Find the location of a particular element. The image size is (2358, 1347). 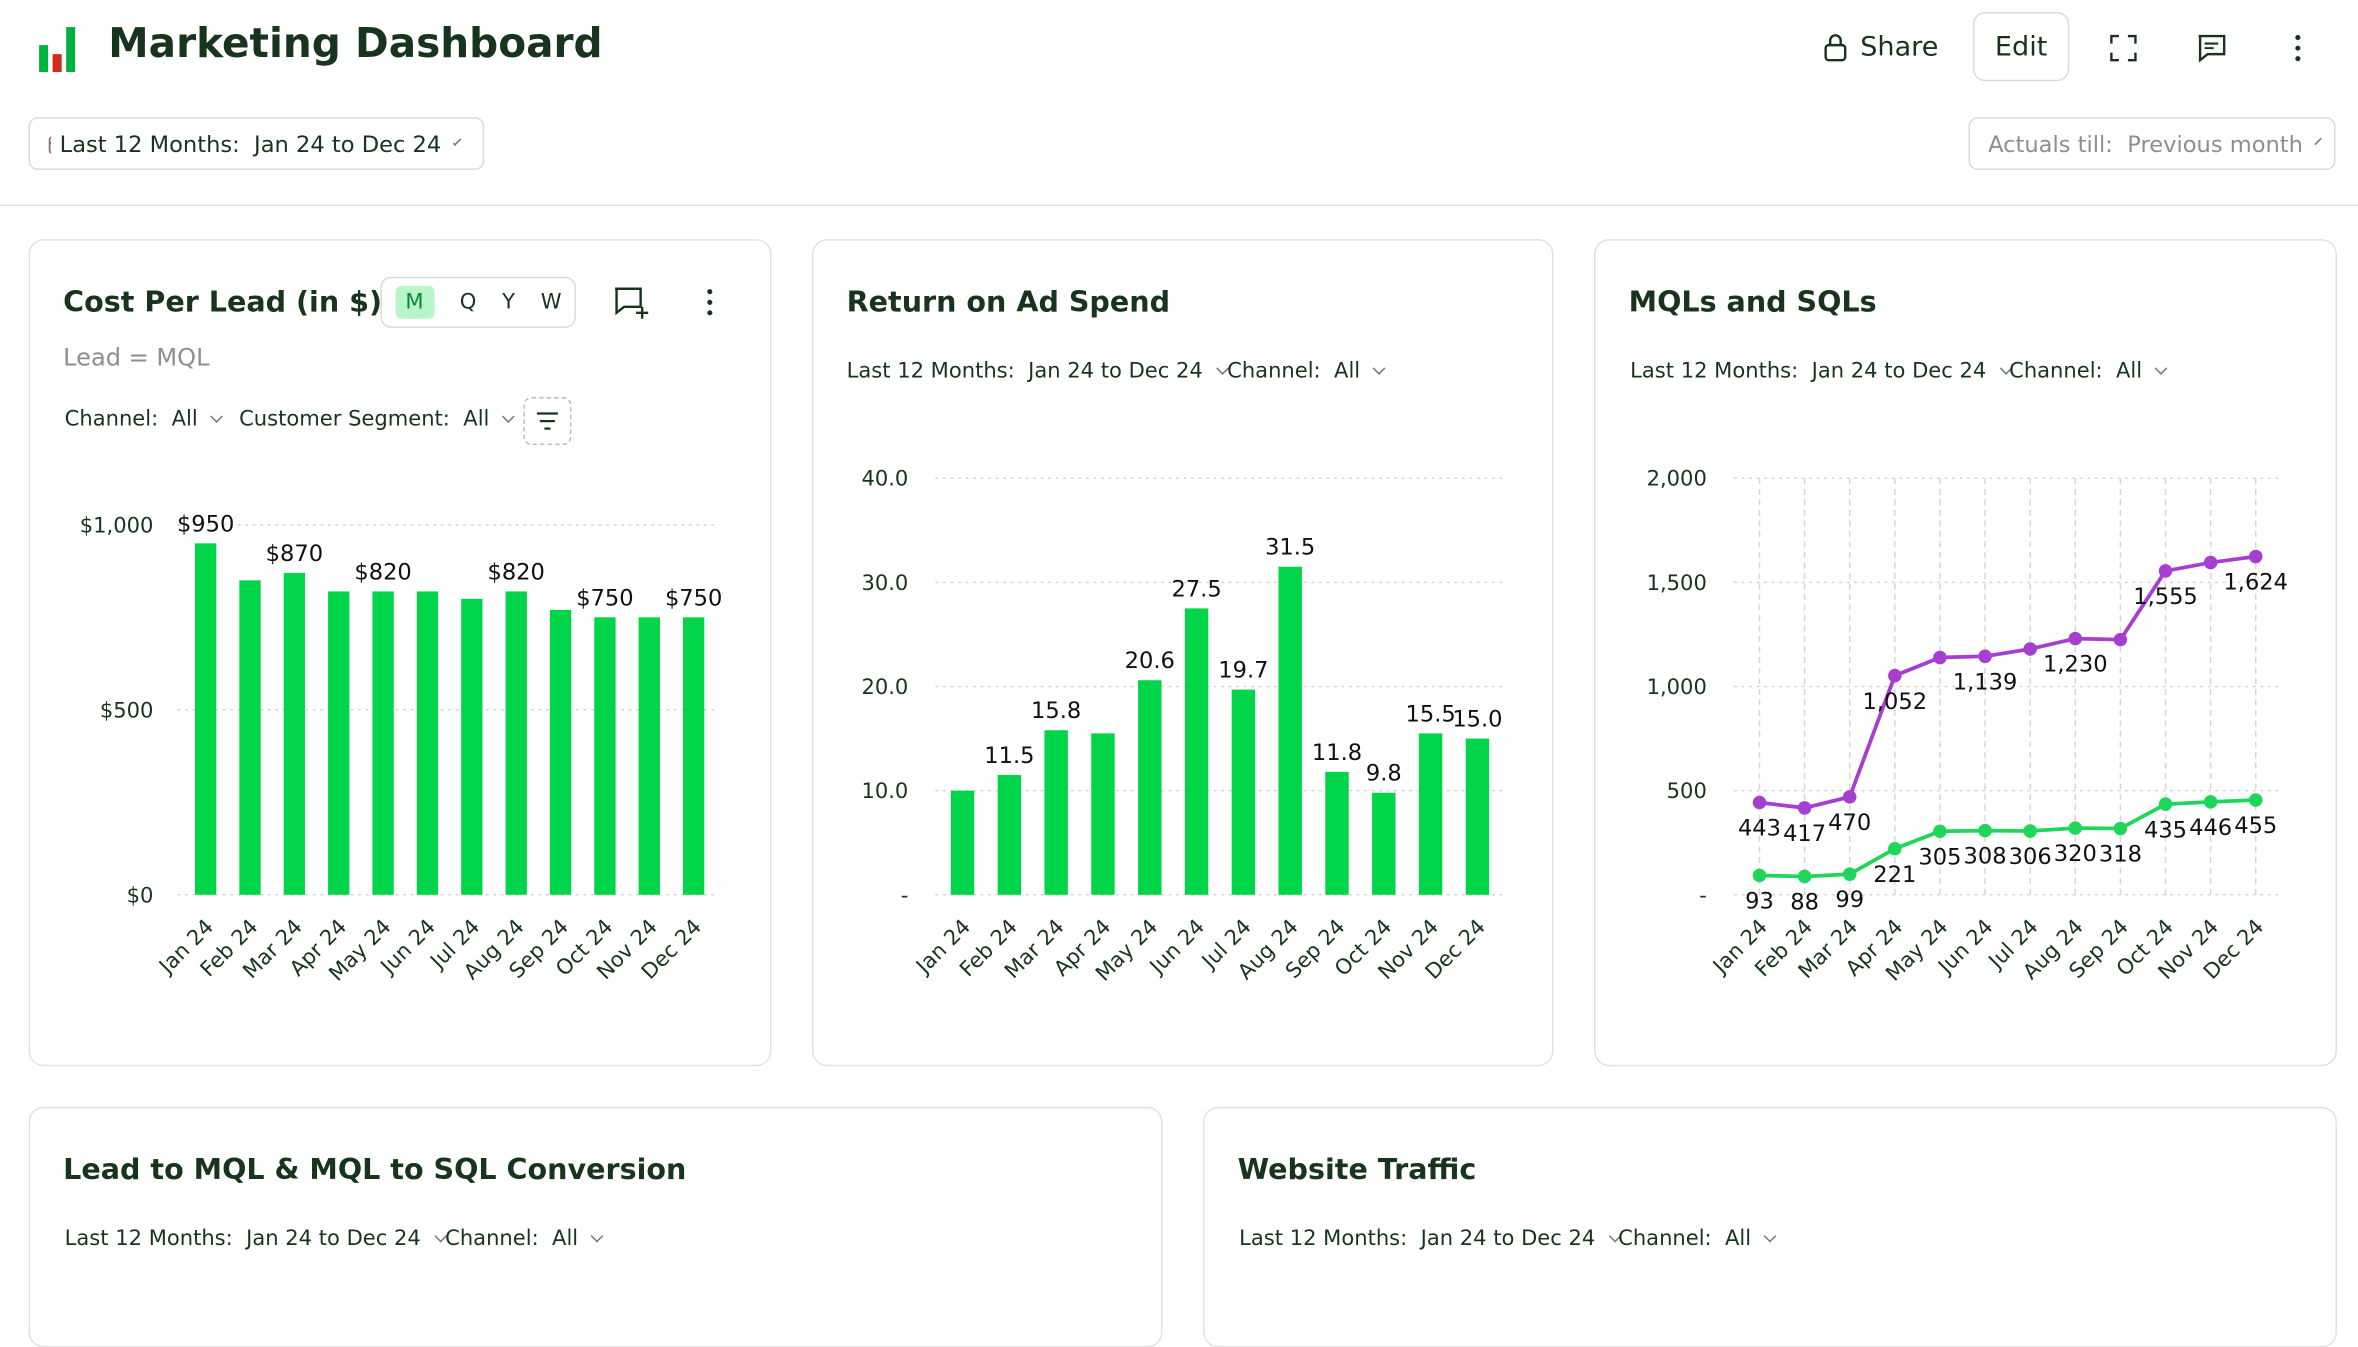

period-filter: Last 12 Months: Jan 24 to Dec 24 is located at coordinates (256, 143).